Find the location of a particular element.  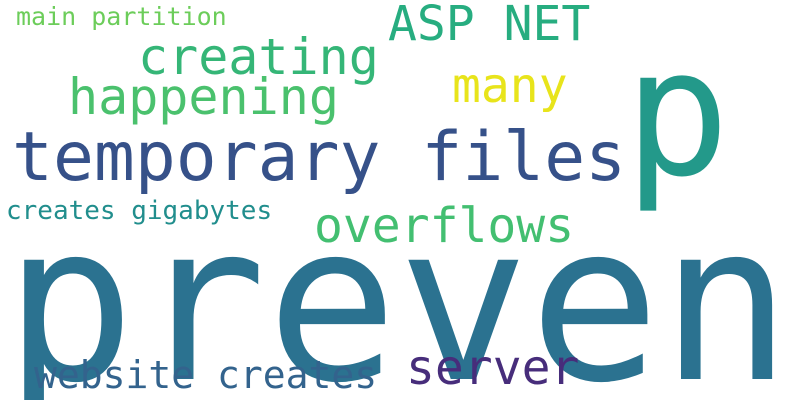

word-website-creates: website creates is located at coordinates (206, 375).